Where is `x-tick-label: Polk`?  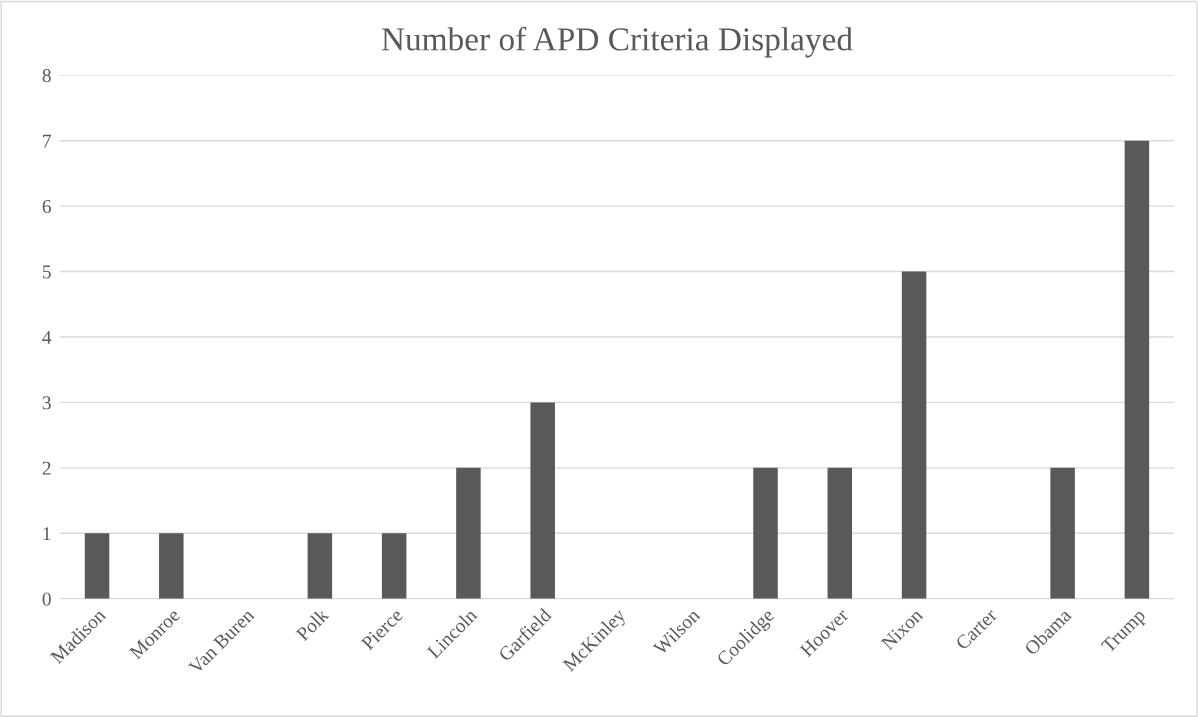
x-tick-label: Polk is located at coordinates (312, 624).